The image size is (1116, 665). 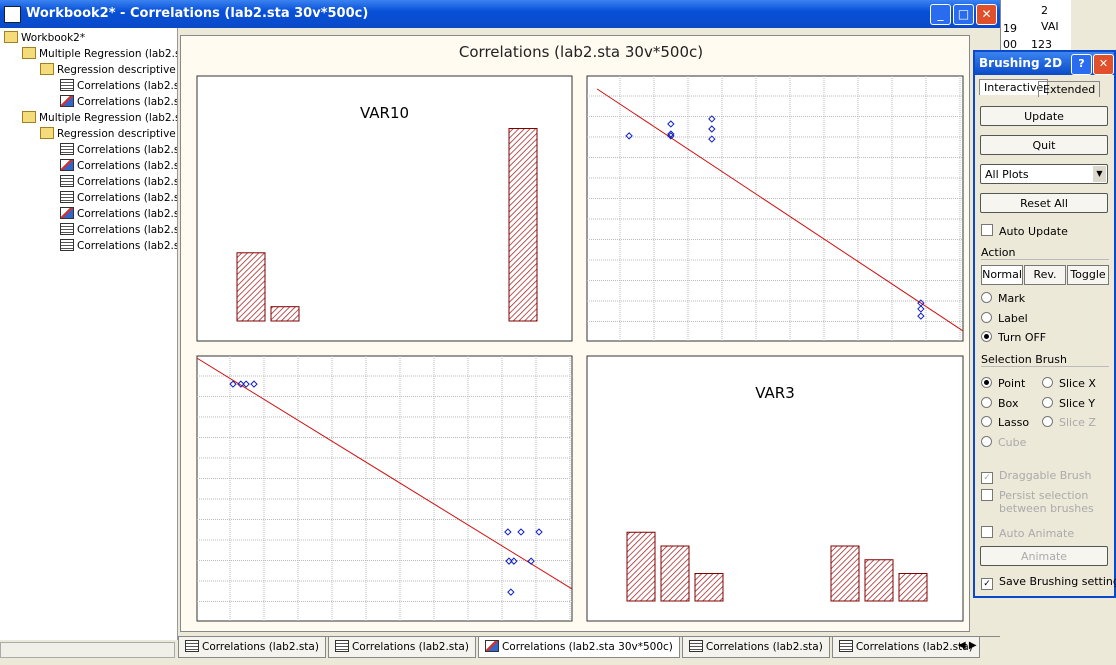 What do you see at coordinates (1012, 442) in the screenshot?
I see `label: Cube` at bounding box center [1012, 442].